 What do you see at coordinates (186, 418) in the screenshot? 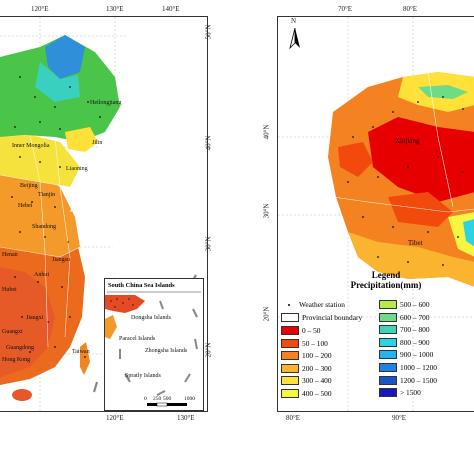
I see `bottom-tick: 130°E` at bounding box center [186, 418].